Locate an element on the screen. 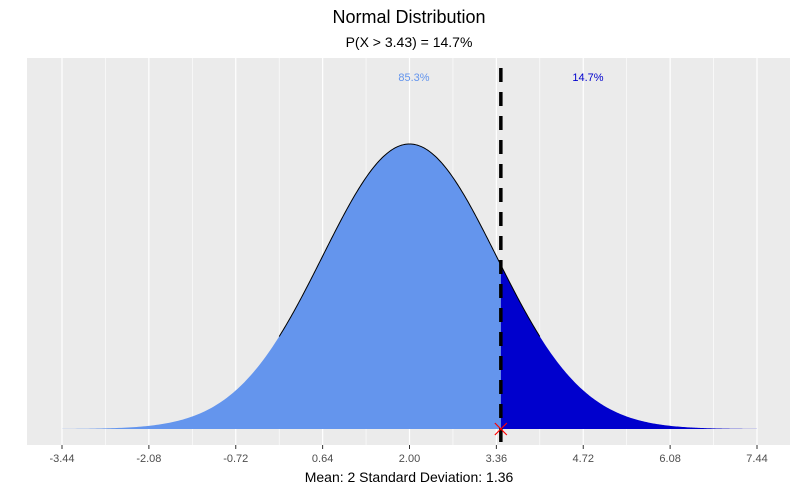 Image resolution: width=800 pixels, height=494 pixels. x-tick-label: 4.72 is located at coordinates (583, 459).